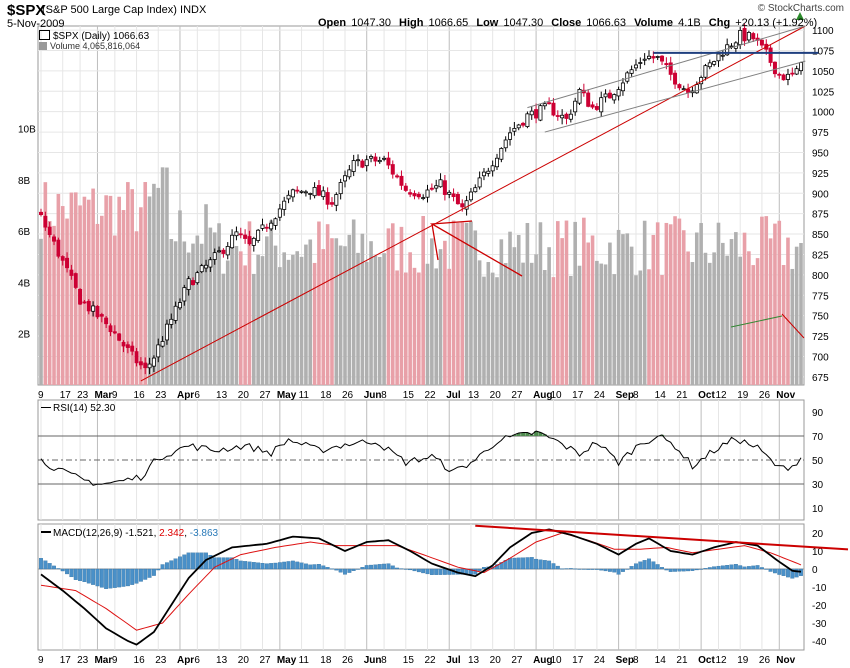 This screenshot has width=850, height=668. I want to click on macd-trend-line, so click(662, 537).